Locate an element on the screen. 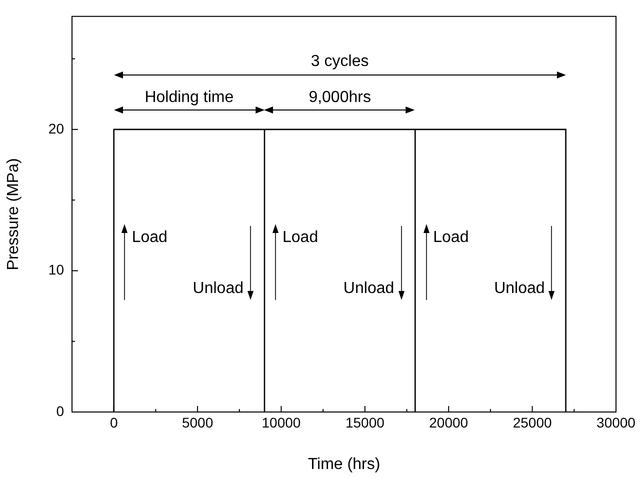  x-tick-label: 10000 is located at coordinates (281, 422).